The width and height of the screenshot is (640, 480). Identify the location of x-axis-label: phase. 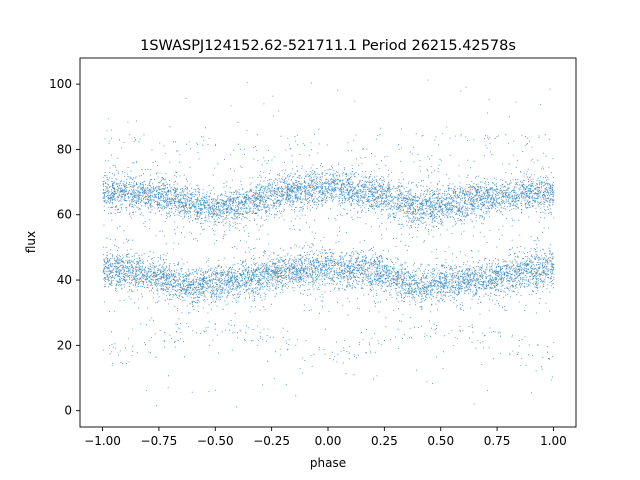
(328, 463).